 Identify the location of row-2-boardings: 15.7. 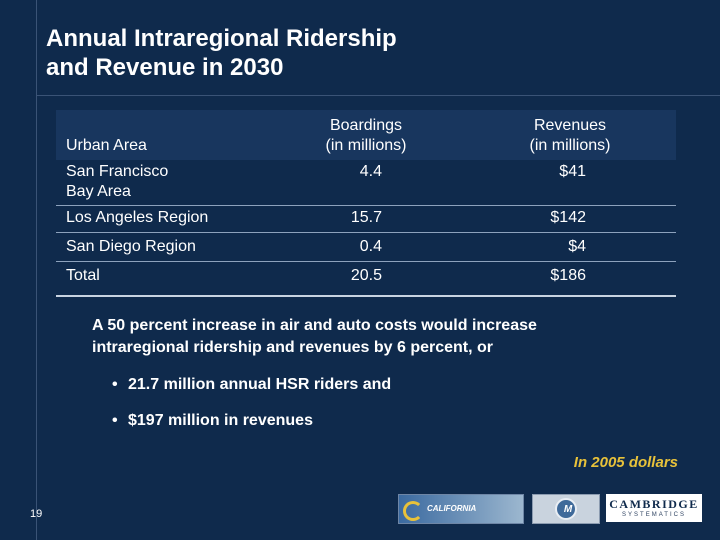
(366, 217).